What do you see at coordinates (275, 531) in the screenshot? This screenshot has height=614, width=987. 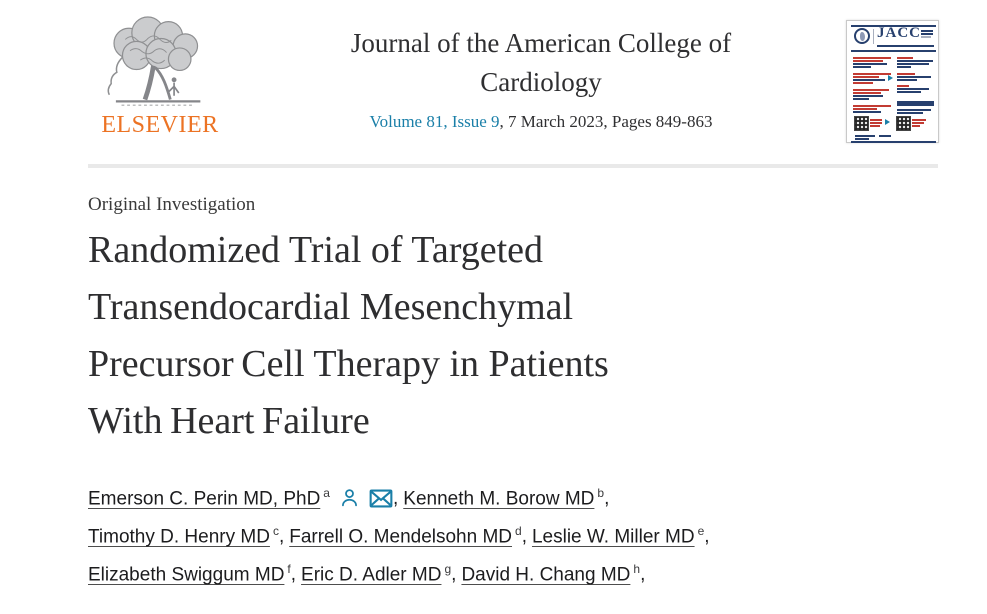 I see `author-affiliation-sup: c` at bounding box center [275, 531].